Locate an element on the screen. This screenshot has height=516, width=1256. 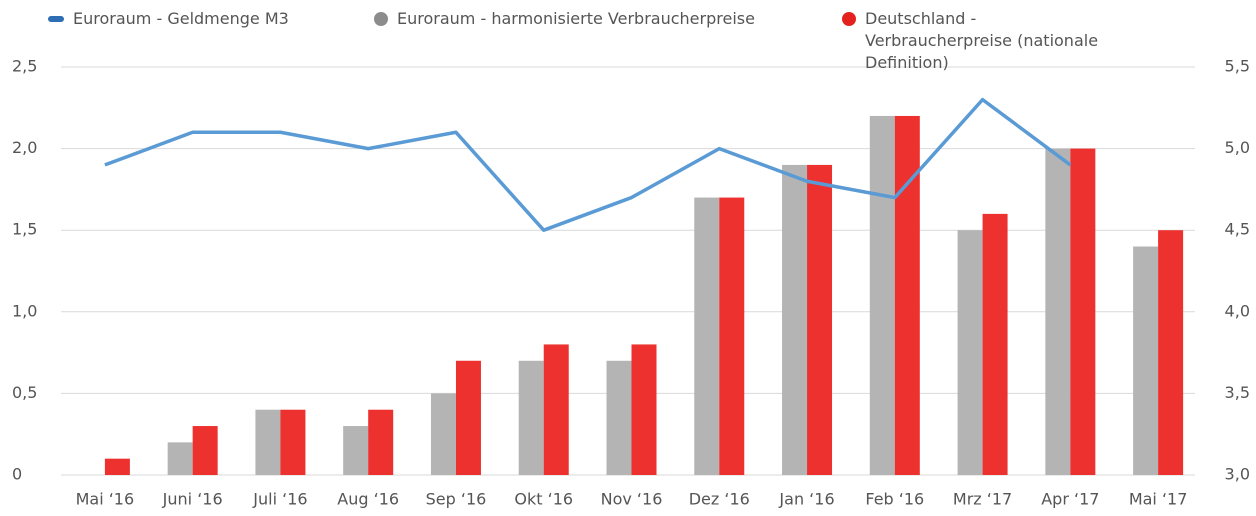
y2-tick-label: 4,0 is located at coordinates (1237, 310).